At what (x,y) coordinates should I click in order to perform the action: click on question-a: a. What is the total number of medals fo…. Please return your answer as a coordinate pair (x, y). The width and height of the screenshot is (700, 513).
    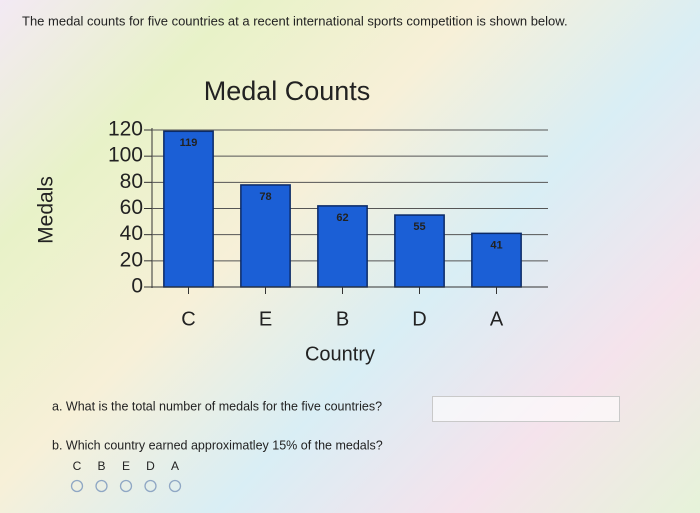
    Looking at the image, I should click on (217, 406).